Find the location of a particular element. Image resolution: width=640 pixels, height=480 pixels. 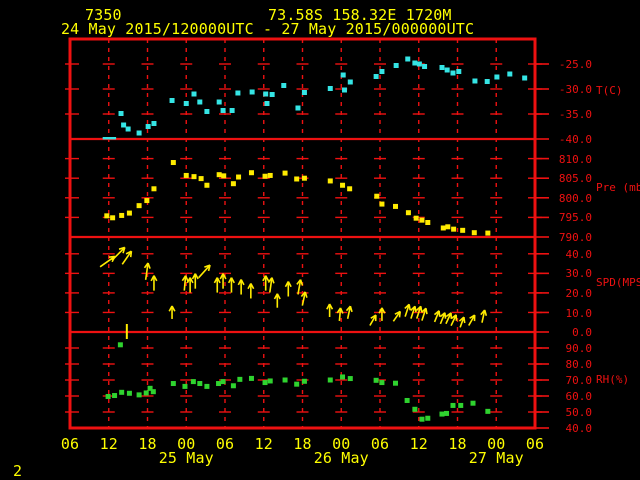

station-location: 73.58S 158.32E 1720M is located at coordinates (360, 15).